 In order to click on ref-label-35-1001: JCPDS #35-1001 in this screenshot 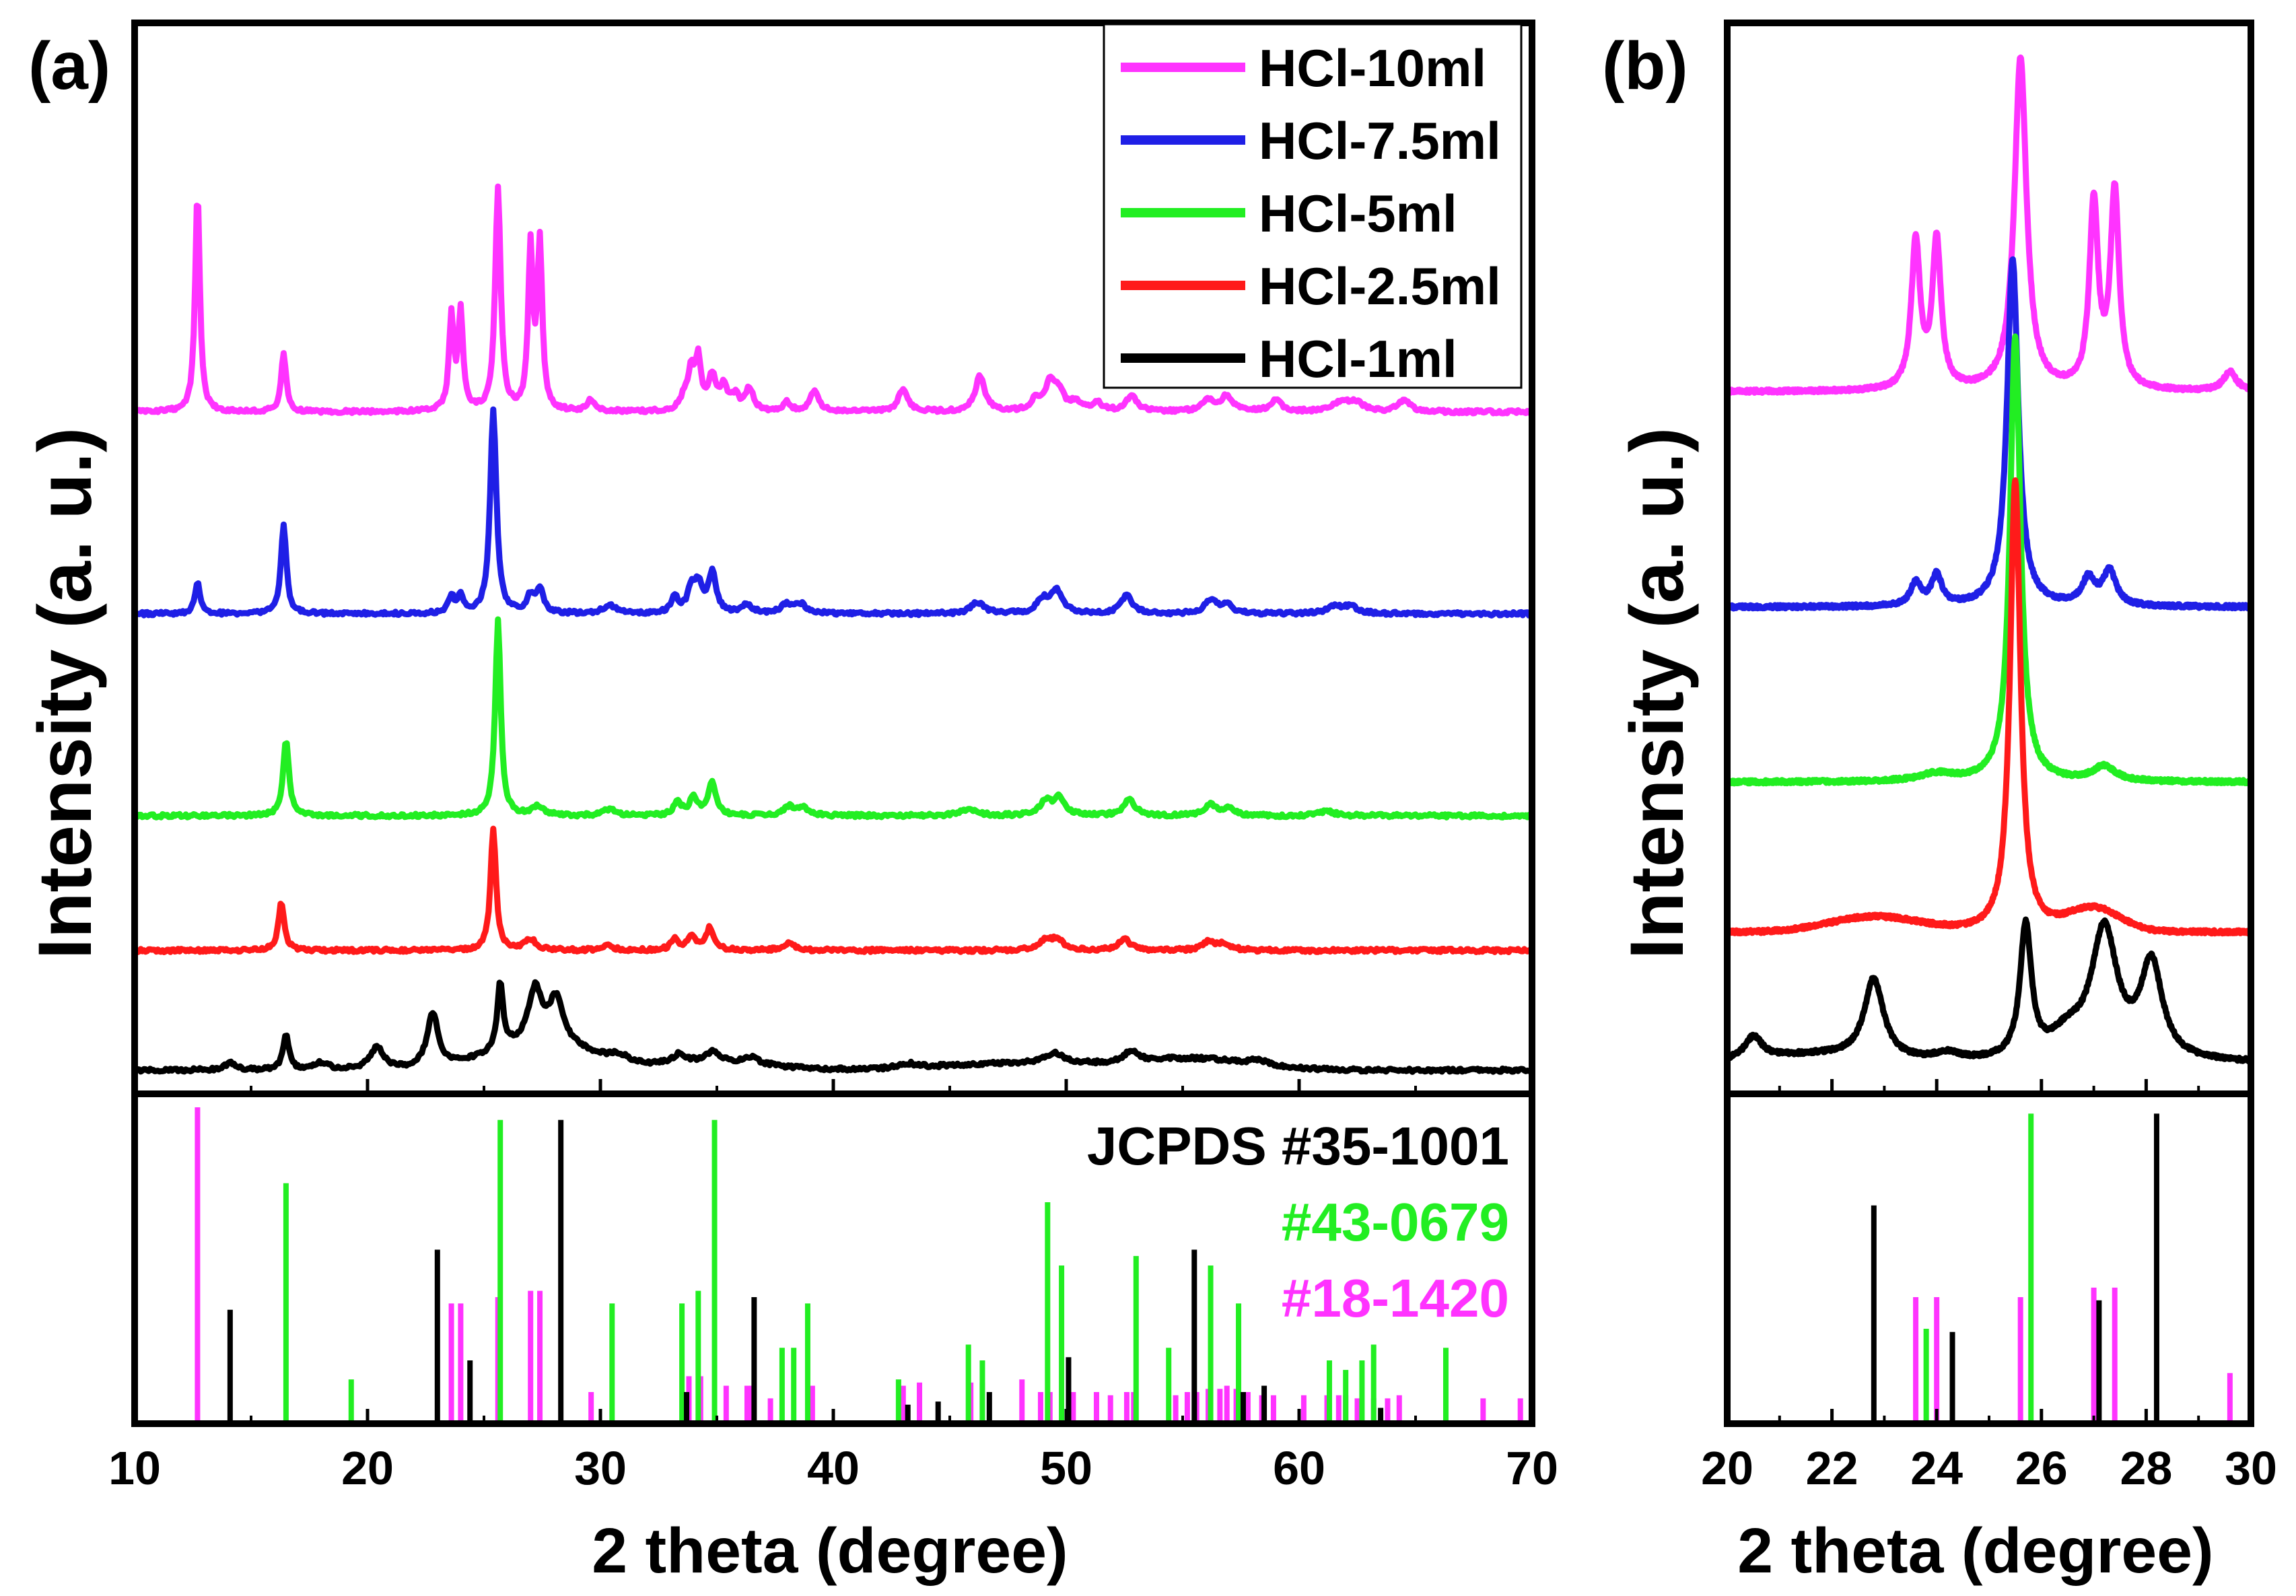, I will do `click(1298, 1146)`.